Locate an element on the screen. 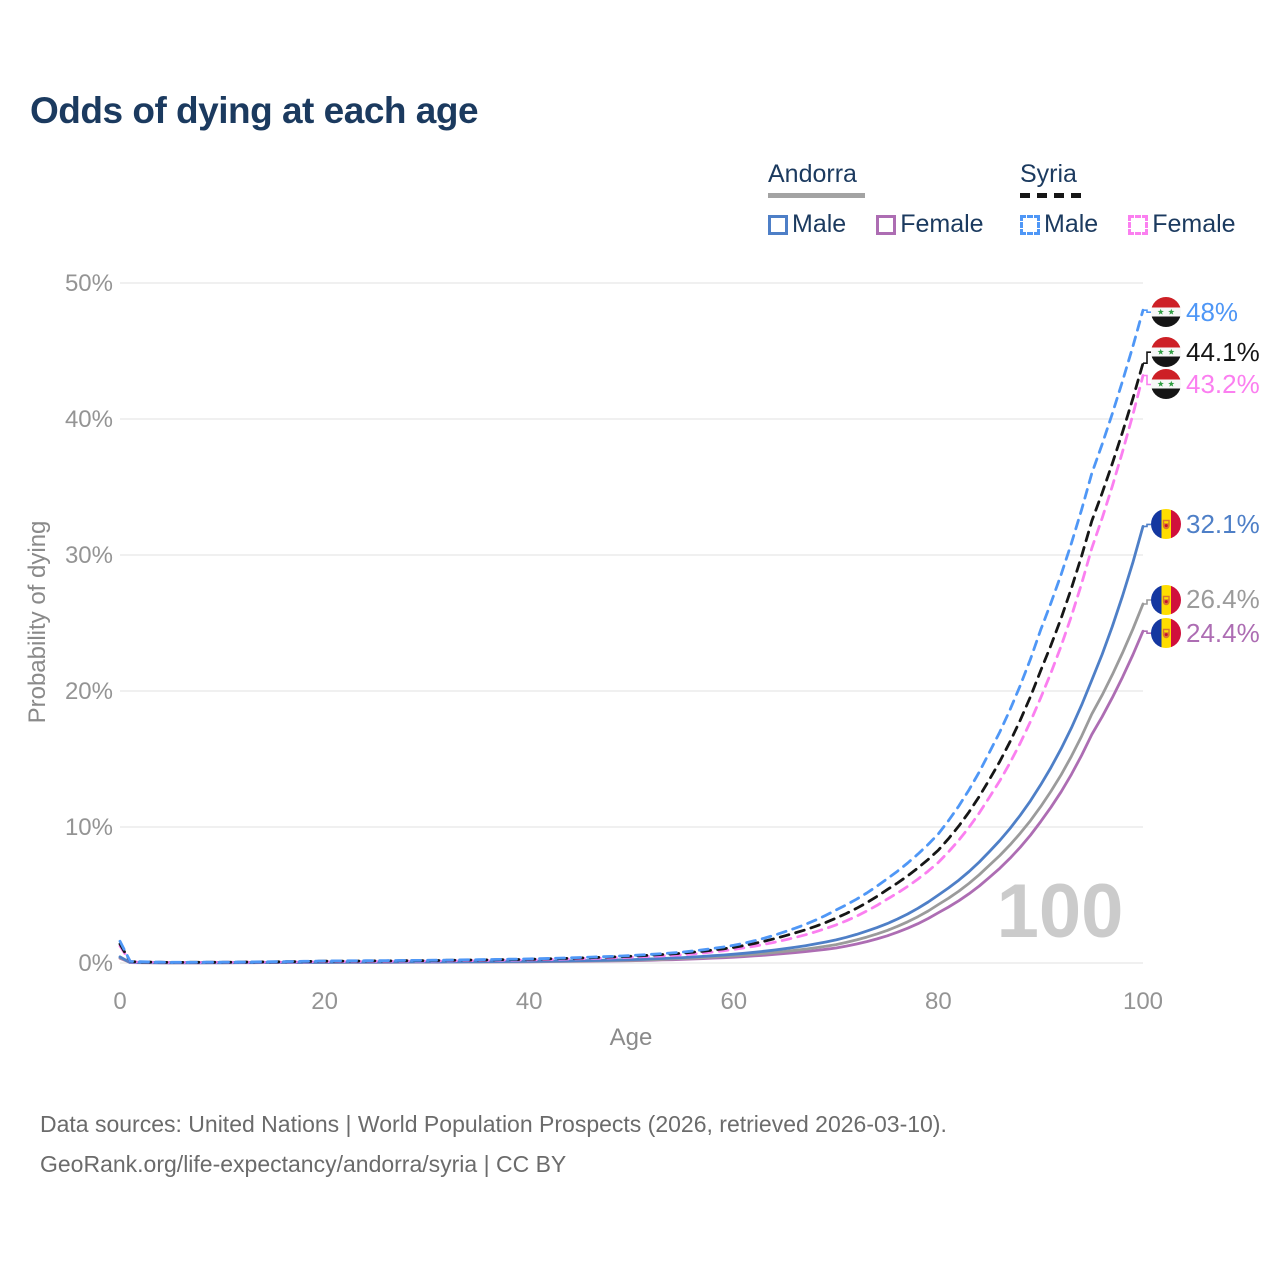  end-label-value: 26.4% is located at coordinates (1223, 599).